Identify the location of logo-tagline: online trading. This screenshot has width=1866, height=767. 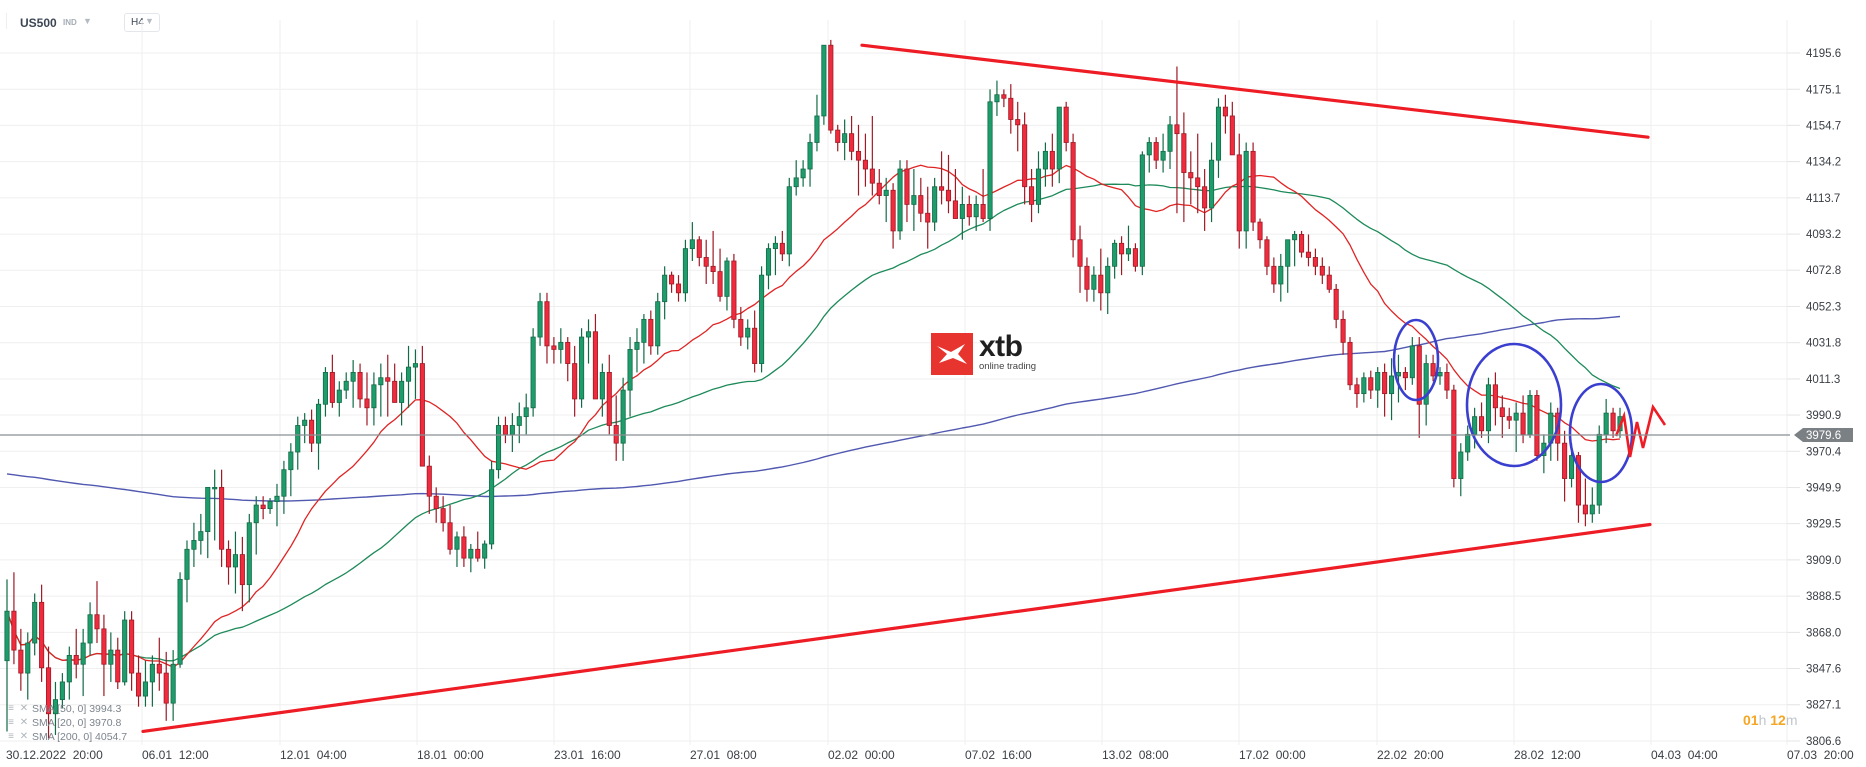
(1008, 366).